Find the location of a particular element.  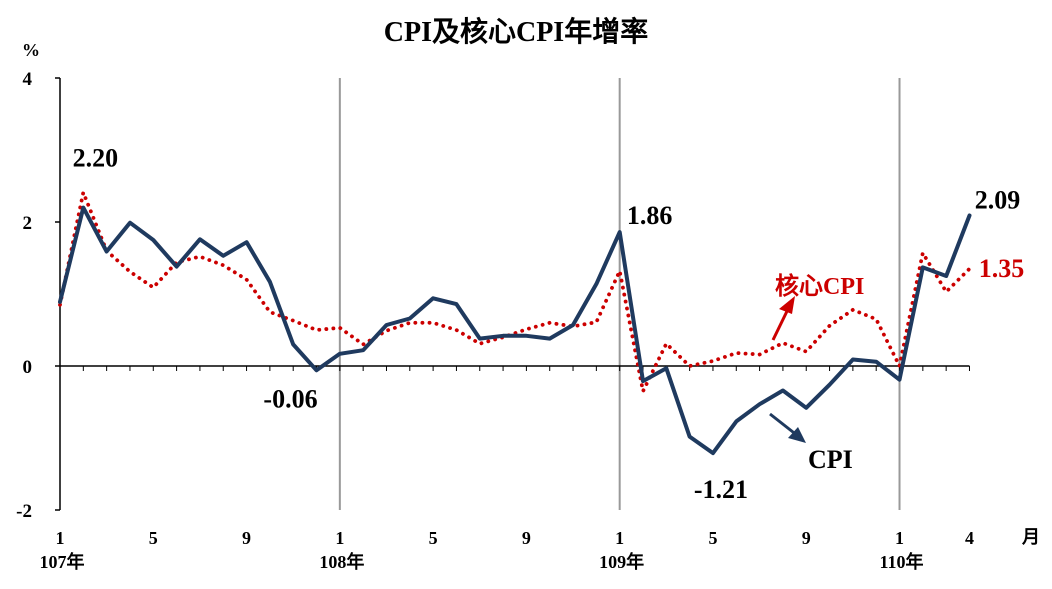

year-label: 107年 is located at coordinates (62, 561).